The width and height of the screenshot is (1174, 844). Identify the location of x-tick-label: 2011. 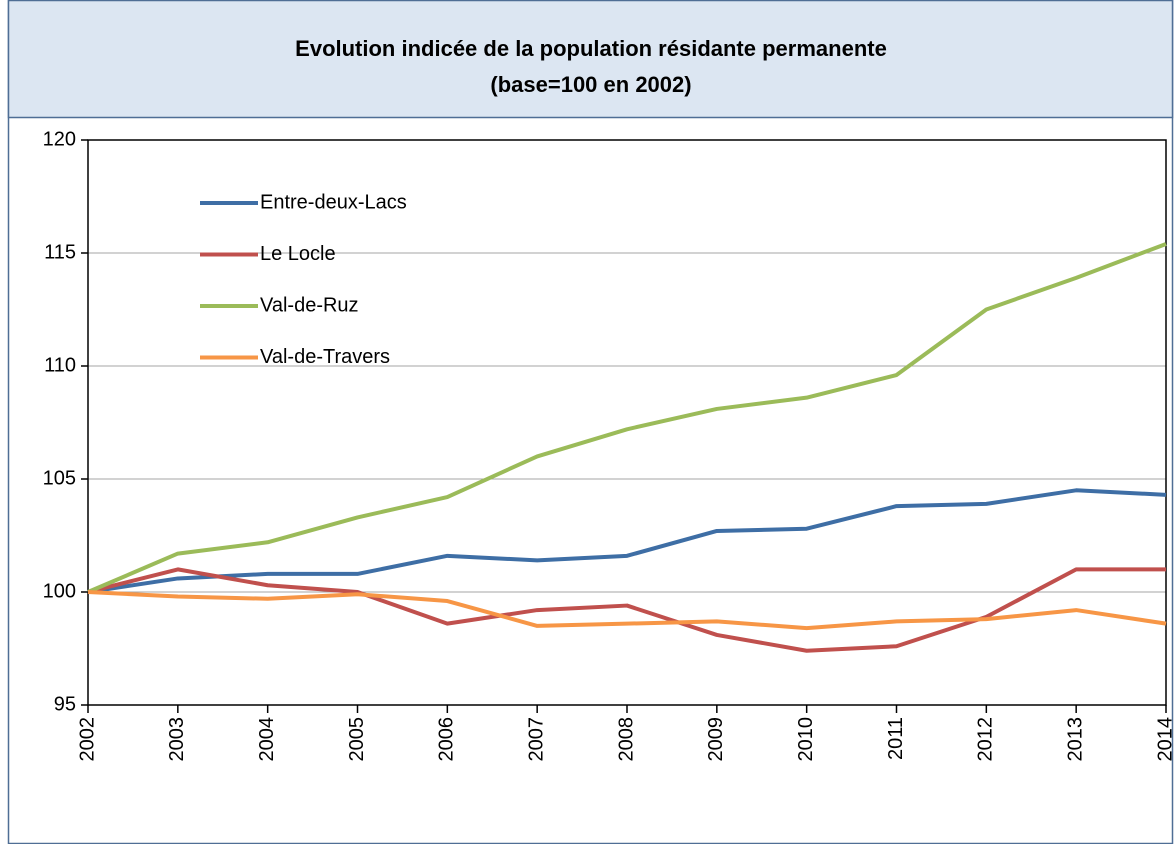
(896, 738).